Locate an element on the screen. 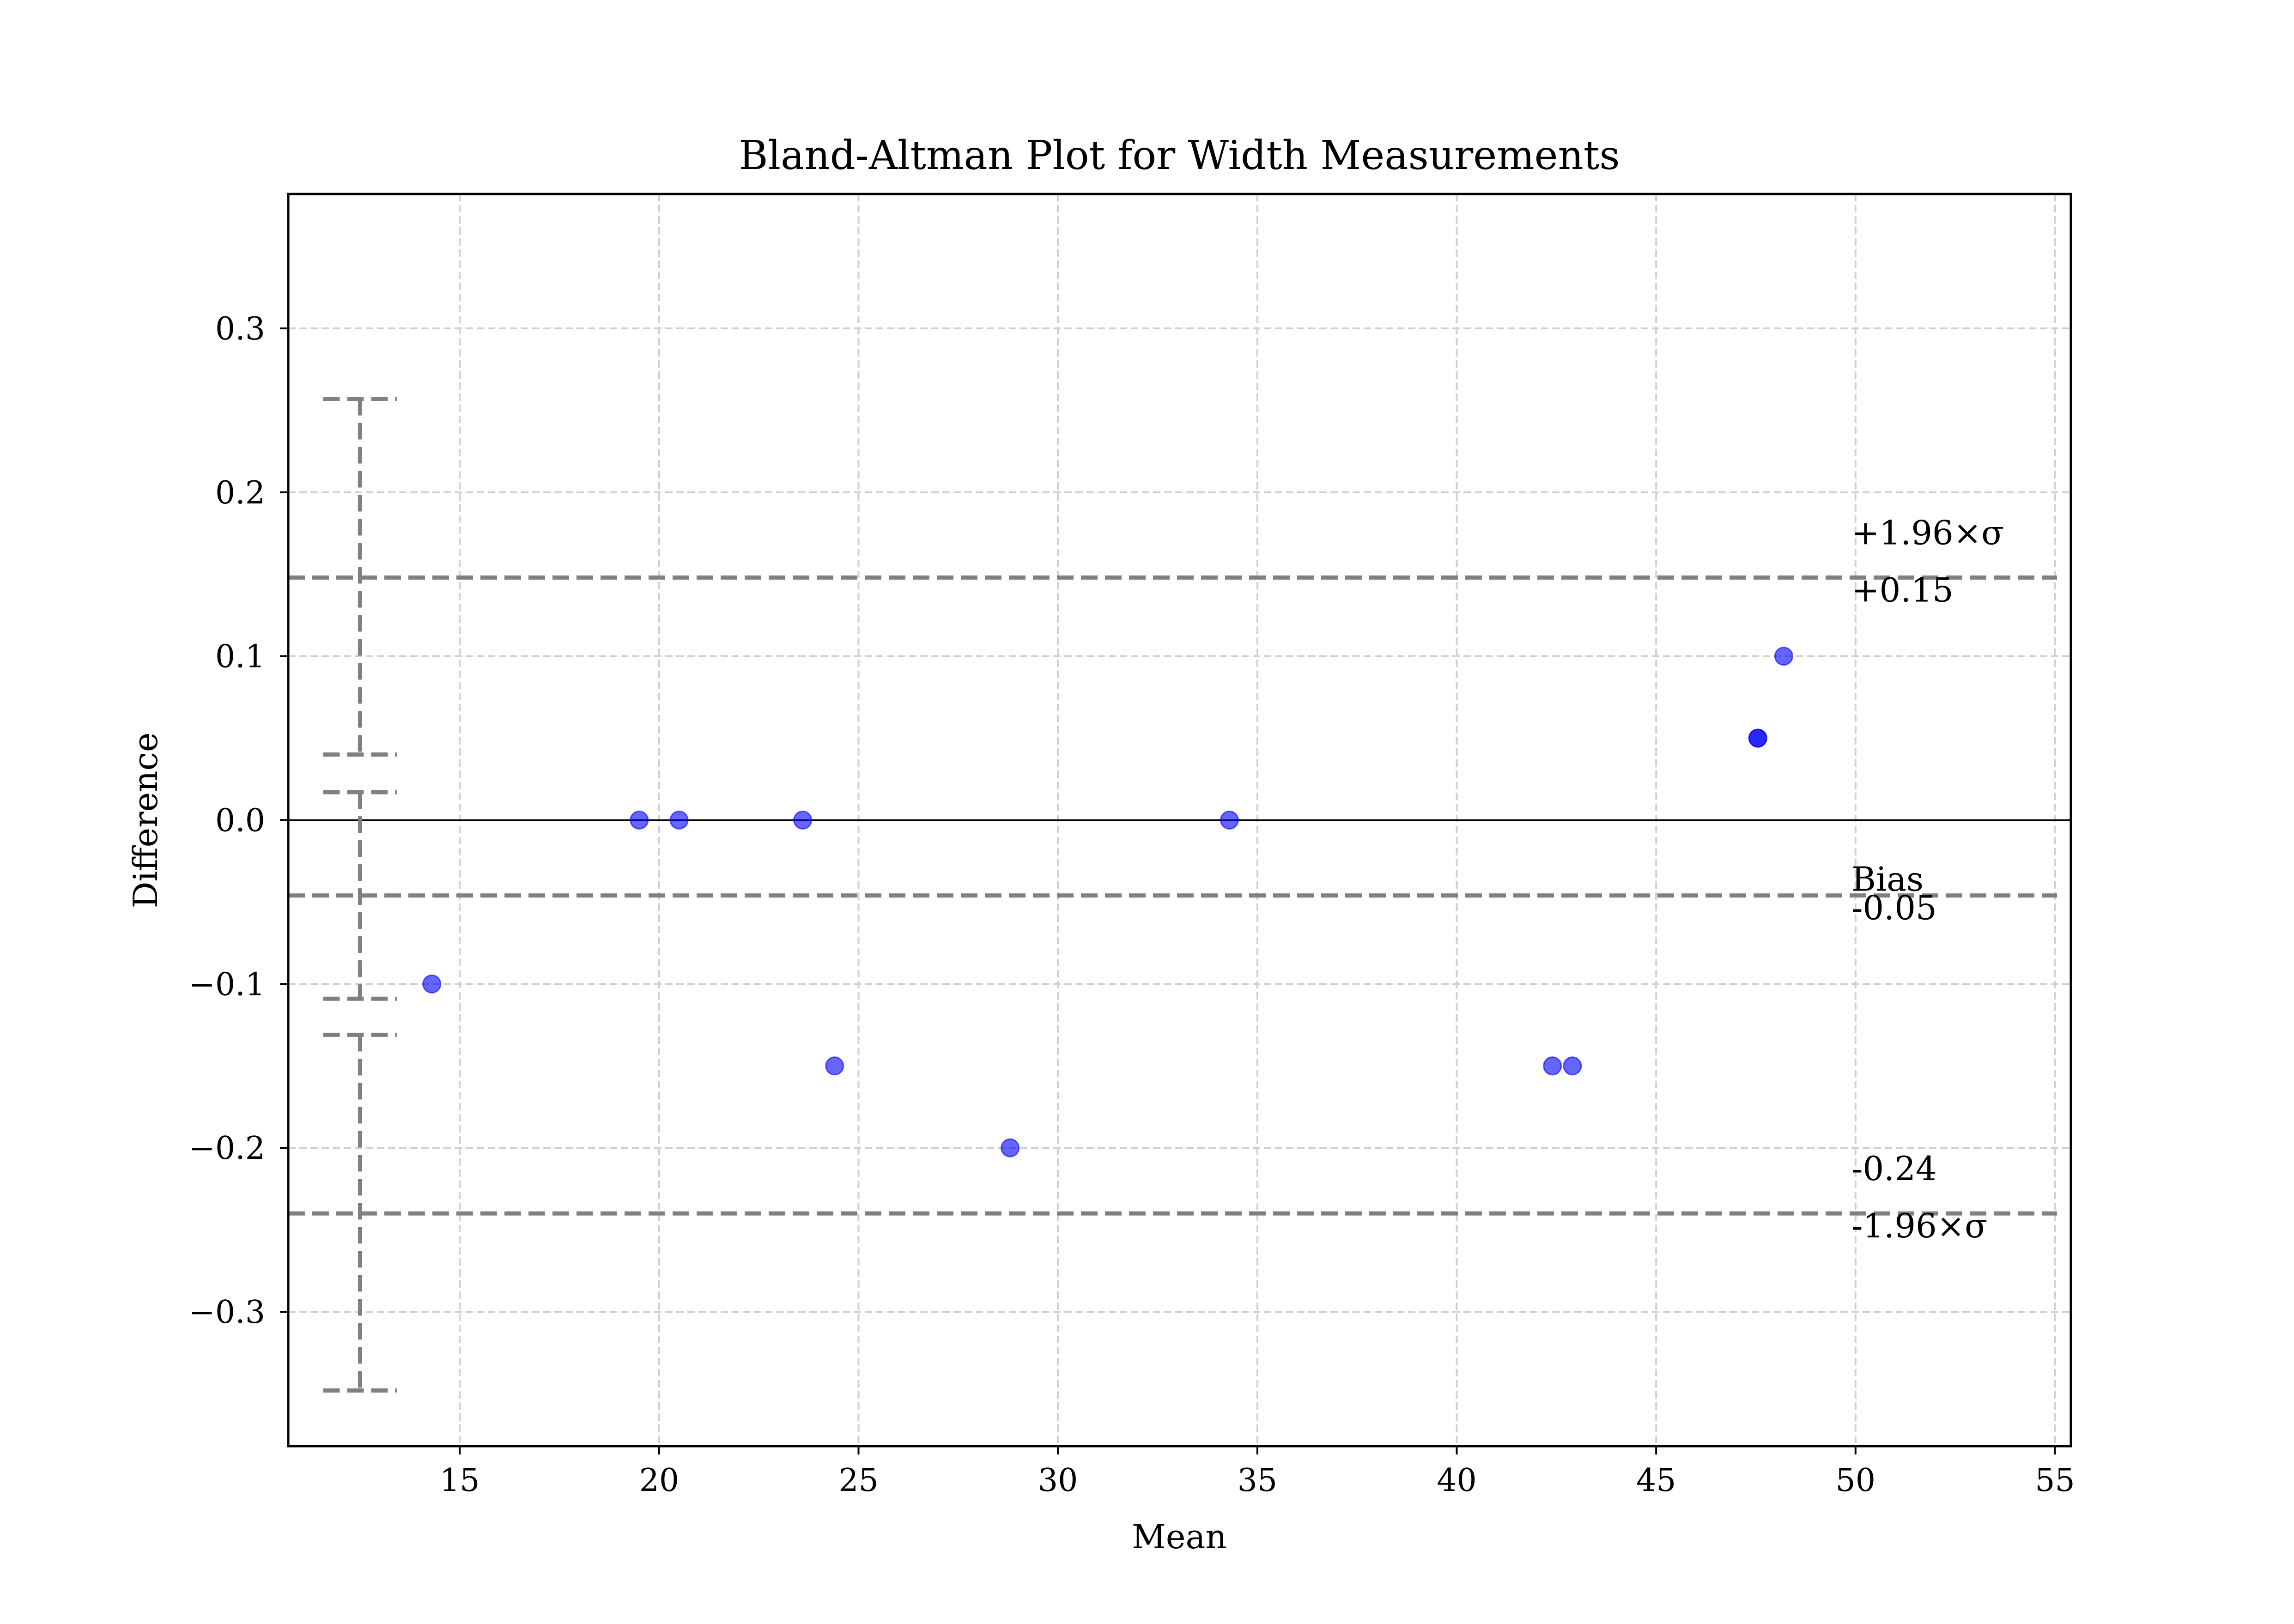 The width and height of the screenshot is (2294, 1624). x-tick-label: 40 is located at coordinates (1457, 1480).